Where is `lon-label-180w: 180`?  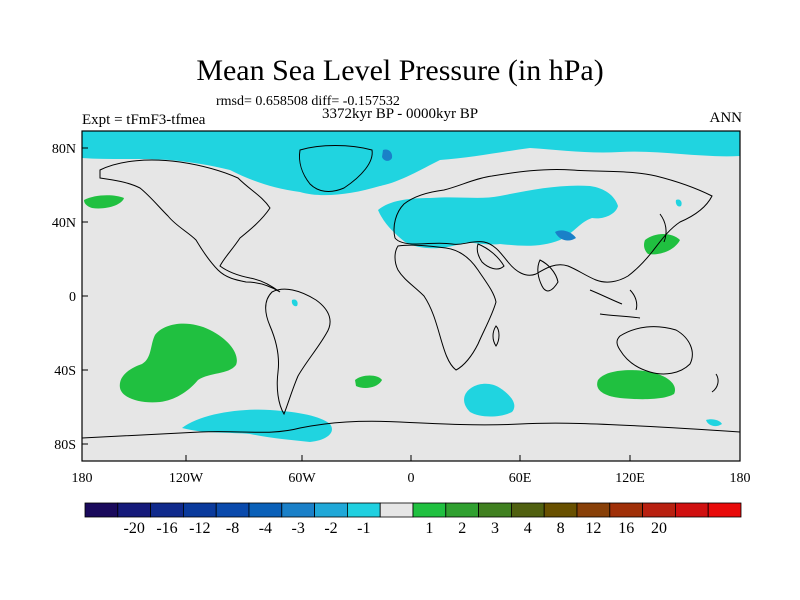
lon-label-180w: 180 is located at coordinates (82, 478).